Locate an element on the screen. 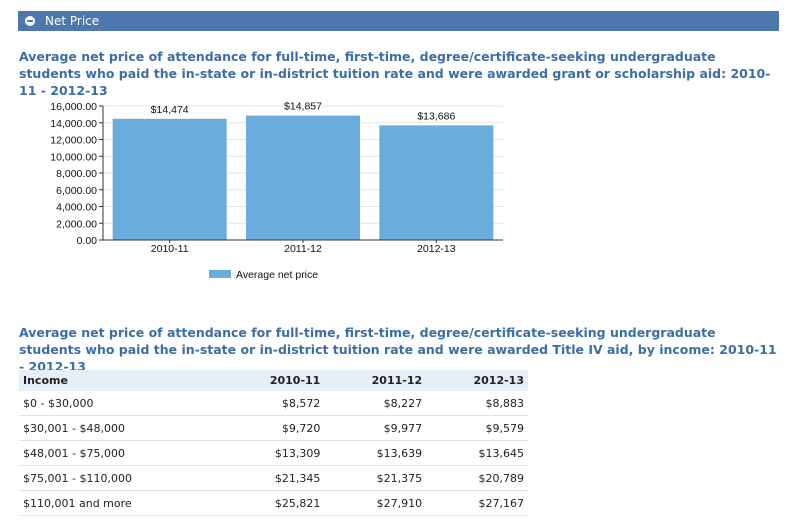  section-title: Net Price is located at coordinates (72, 21).